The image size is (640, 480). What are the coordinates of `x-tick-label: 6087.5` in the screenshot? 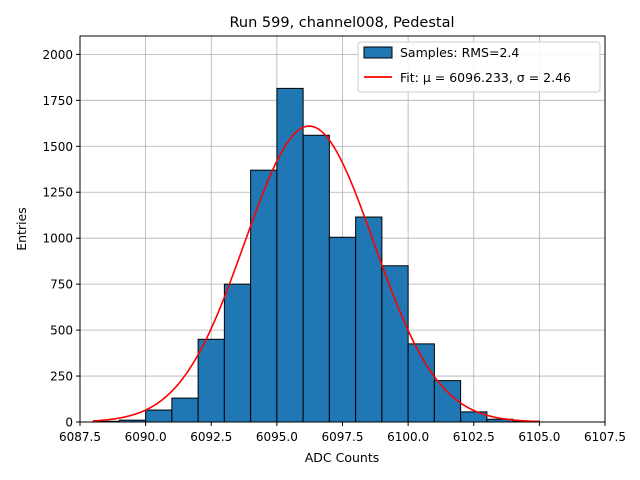 It's located at (80, 437).